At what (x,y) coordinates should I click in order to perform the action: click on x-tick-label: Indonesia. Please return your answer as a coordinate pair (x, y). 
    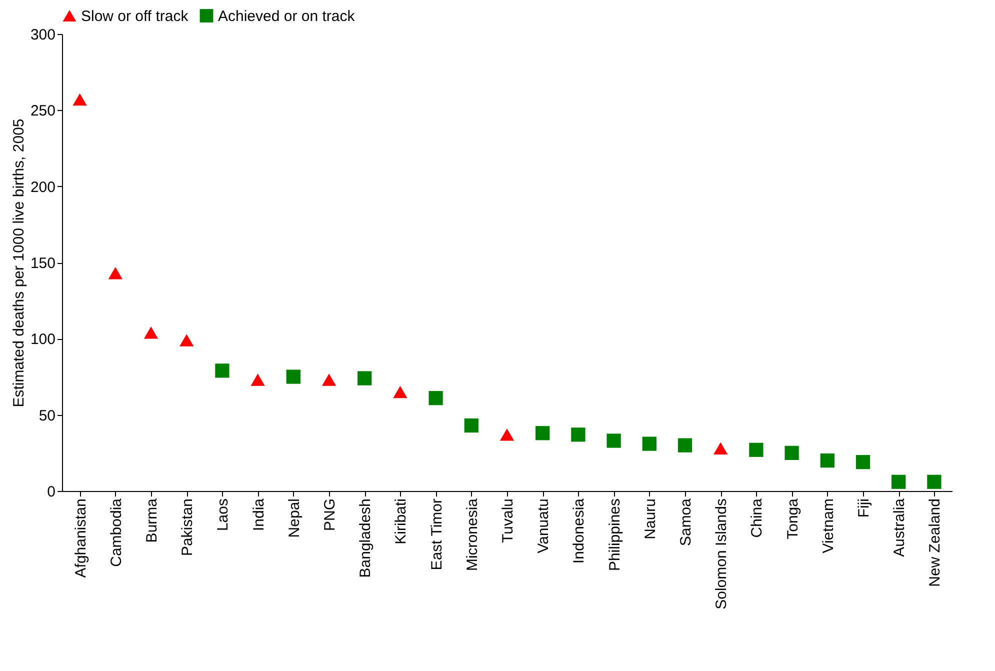
    Looking at the image, I should click on (579, 531).